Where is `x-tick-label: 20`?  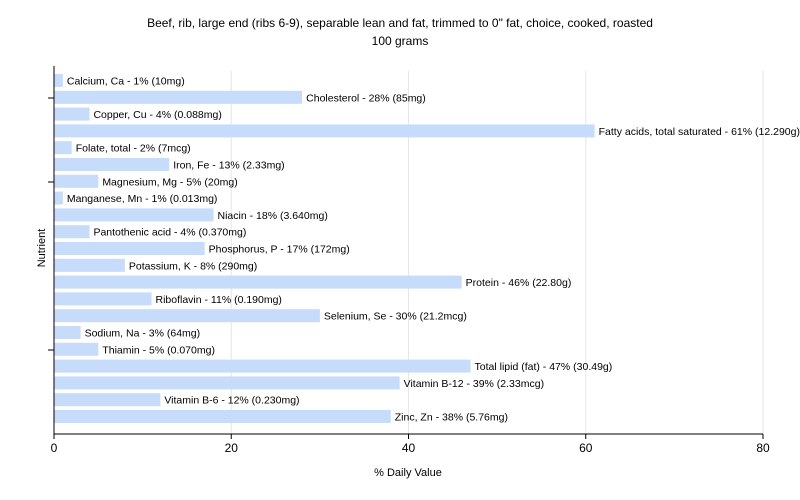
x-tick-label: 20 is located at coordinates (232, 448).